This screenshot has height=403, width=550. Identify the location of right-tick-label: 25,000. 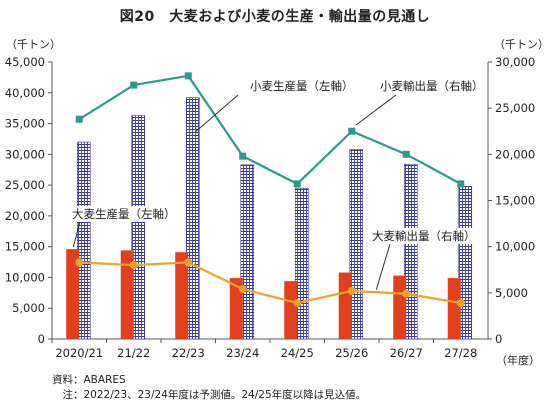
(515, 108).